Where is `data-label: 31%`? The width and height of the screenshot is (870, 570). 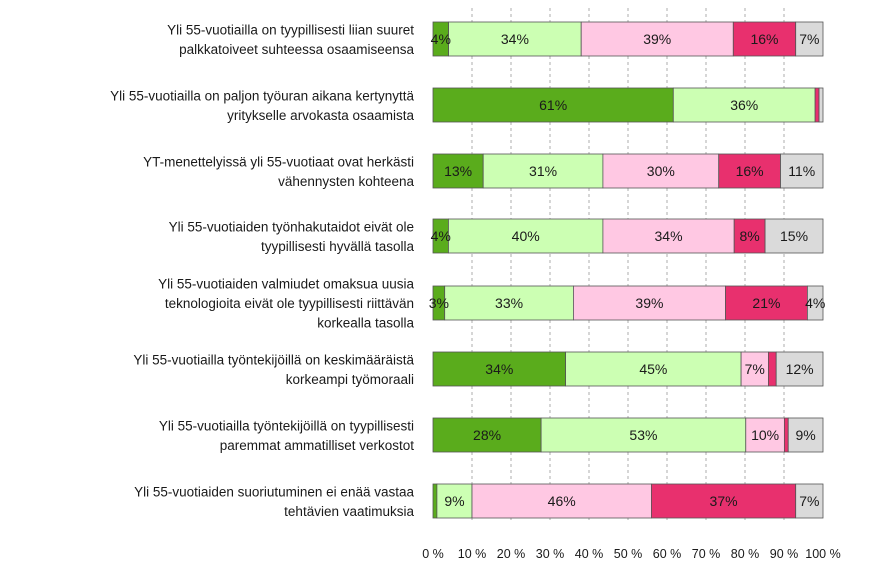
data-label: 31% is located at coordinates (543, 171).